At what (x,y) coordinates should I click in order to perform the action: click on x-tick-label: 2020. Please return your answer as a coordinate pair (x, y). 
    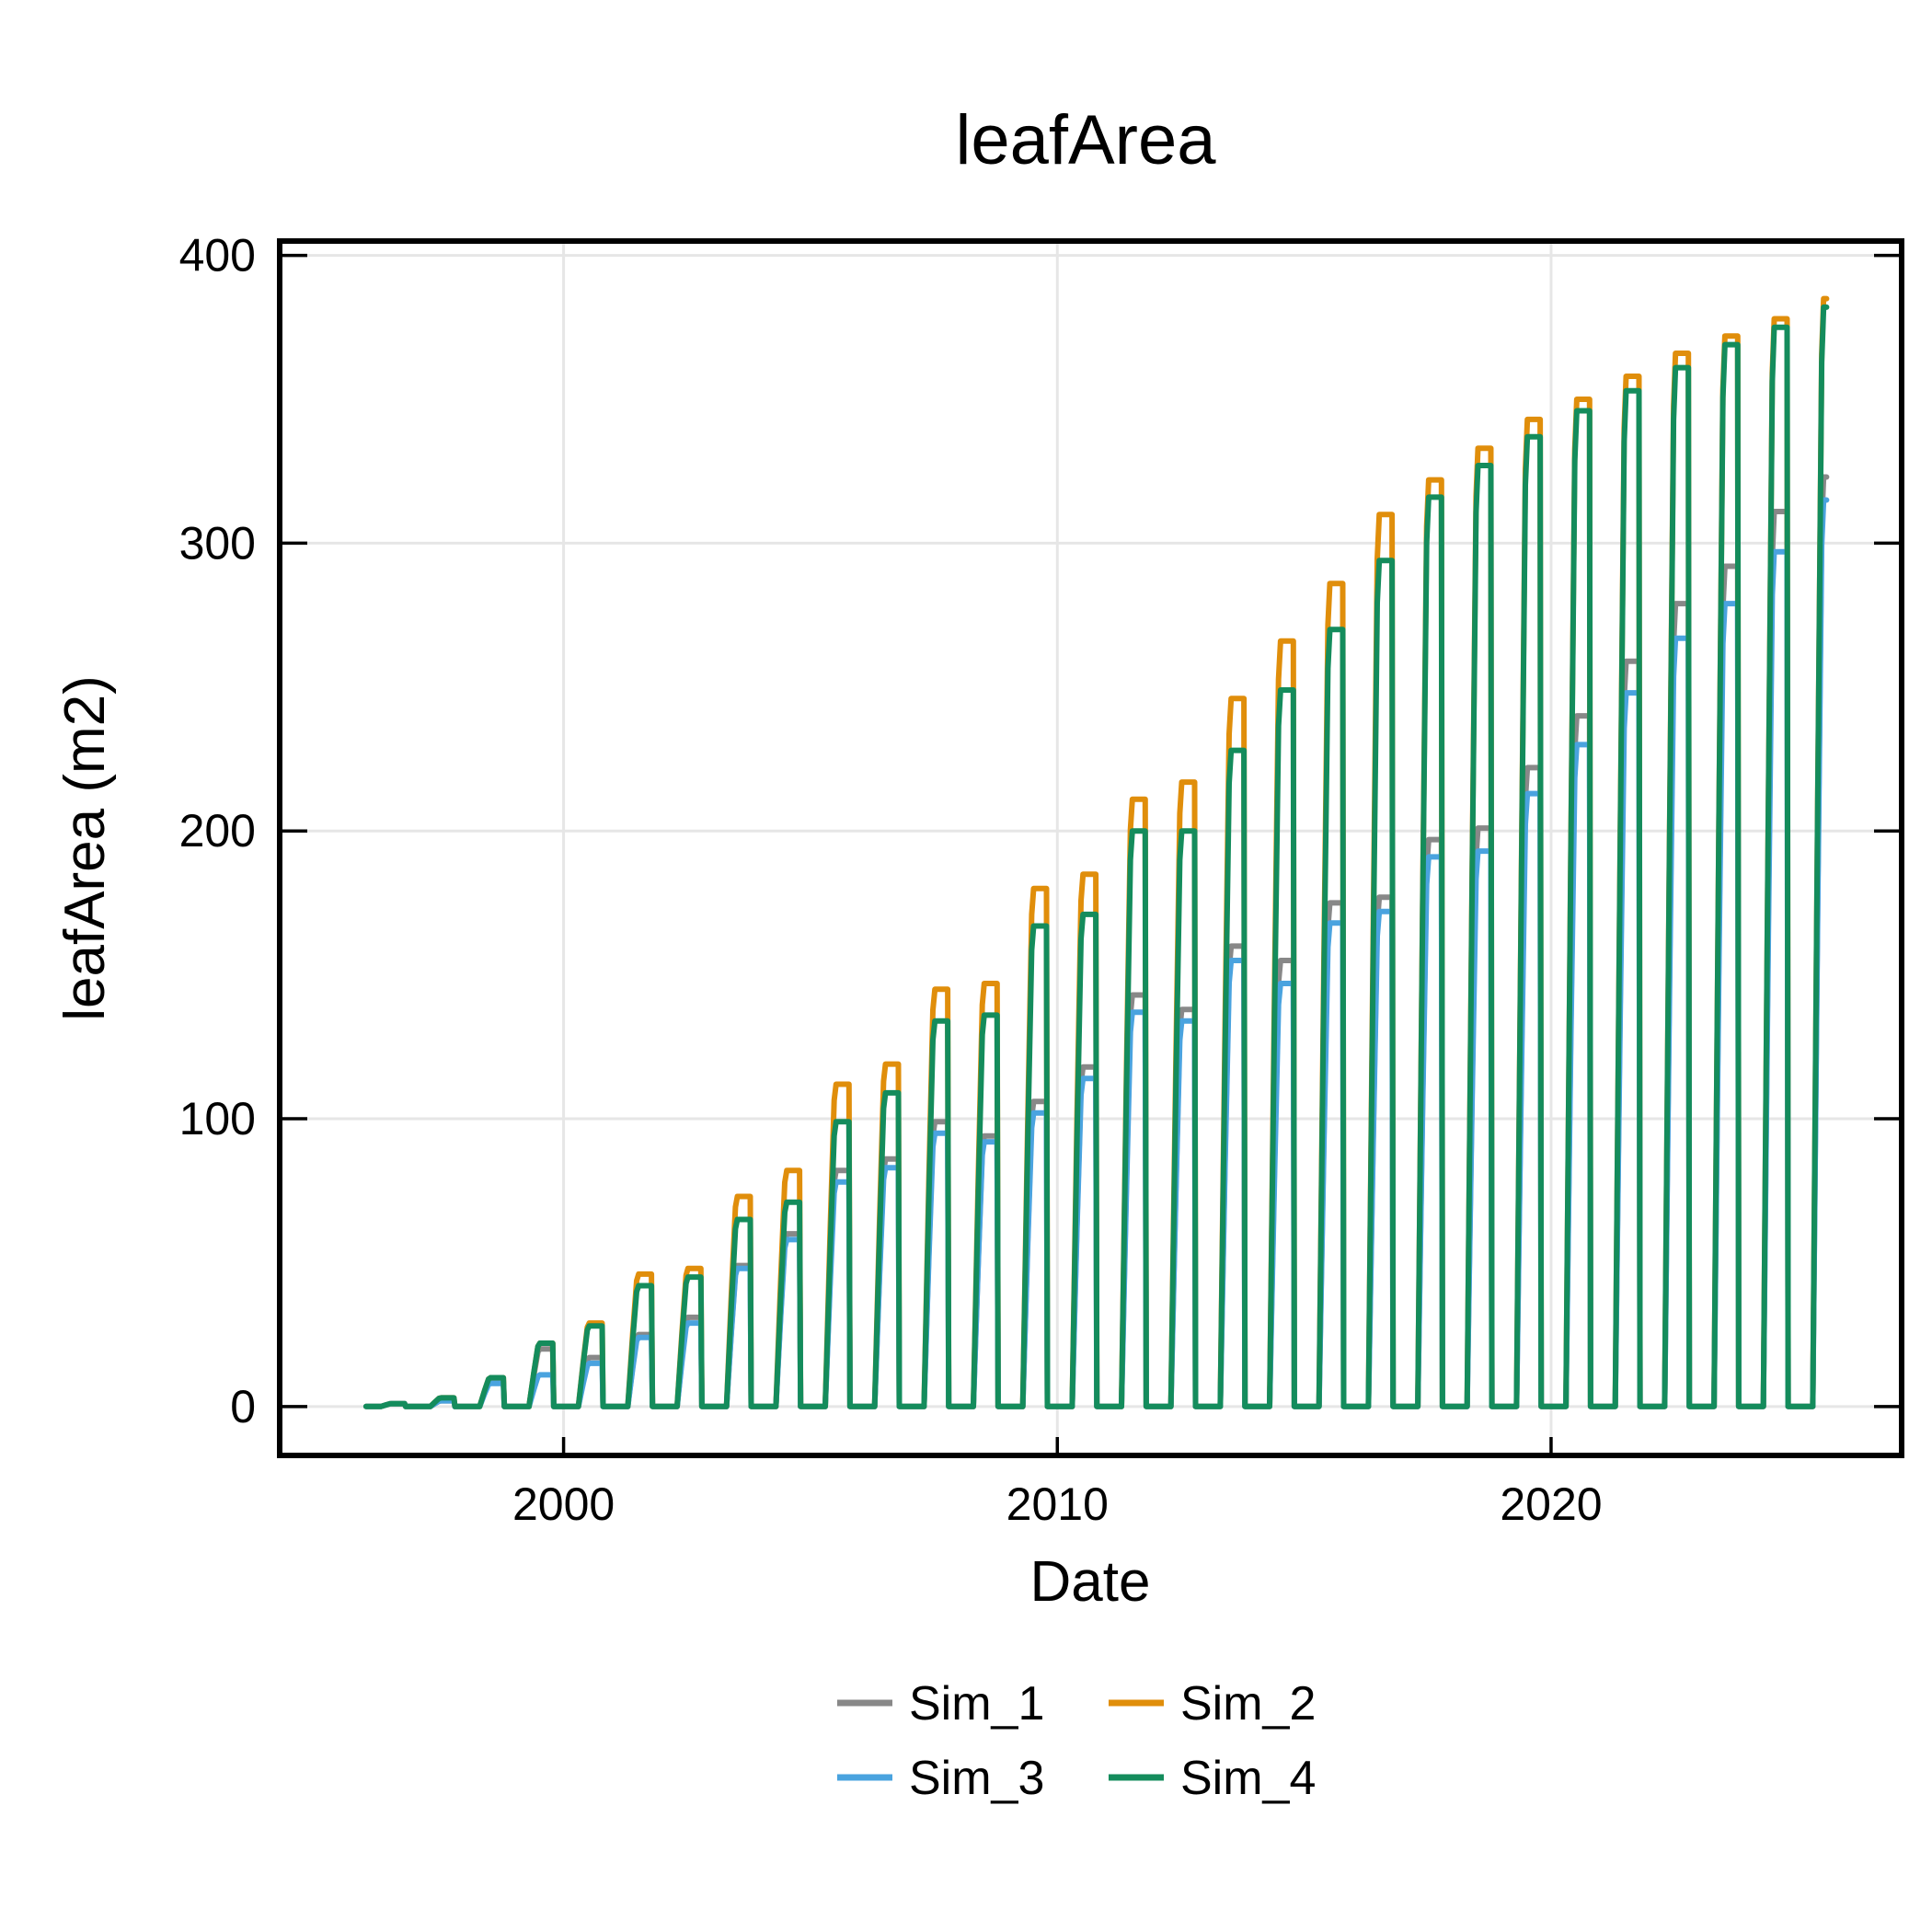
    Looking at the image, I should click on (1551, 1504).